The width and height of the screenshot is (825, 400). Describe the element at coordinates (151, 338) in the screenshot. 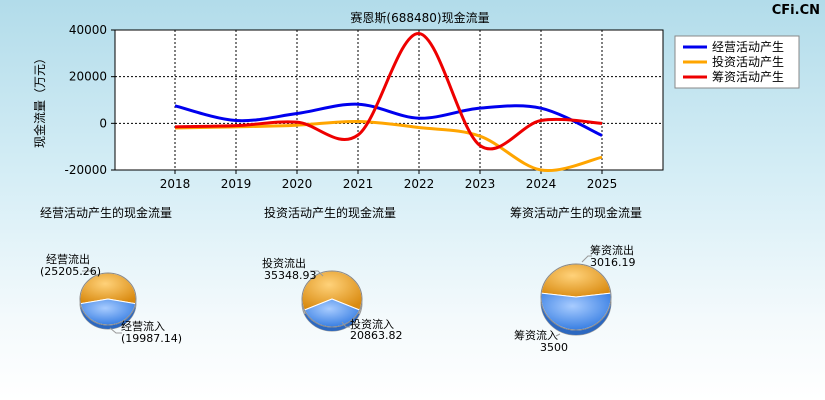

I see `pie-value-operating-inflow: (19987.14)` at that location.